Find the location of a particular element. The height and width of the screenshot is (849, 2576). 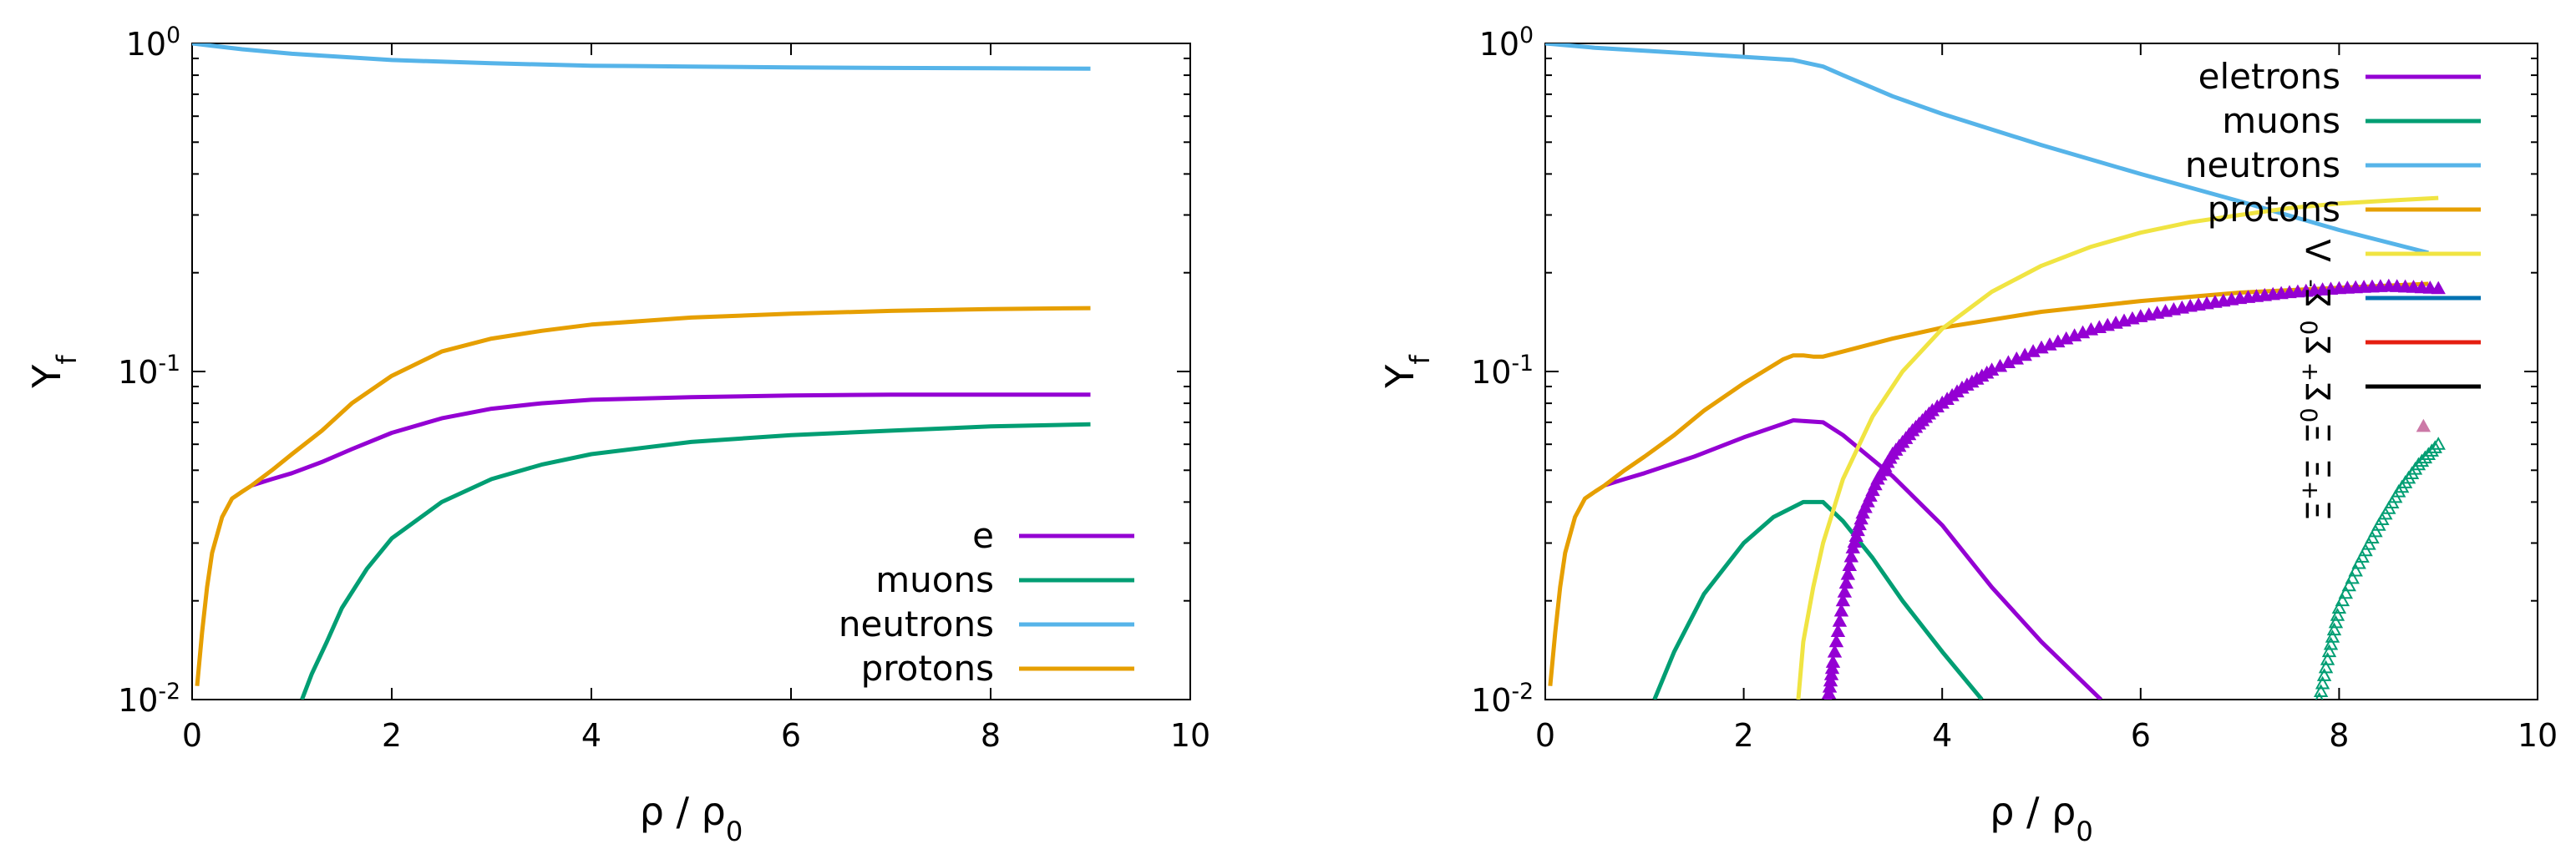

series-eletrons-line is located at coordinates (1853, 559).